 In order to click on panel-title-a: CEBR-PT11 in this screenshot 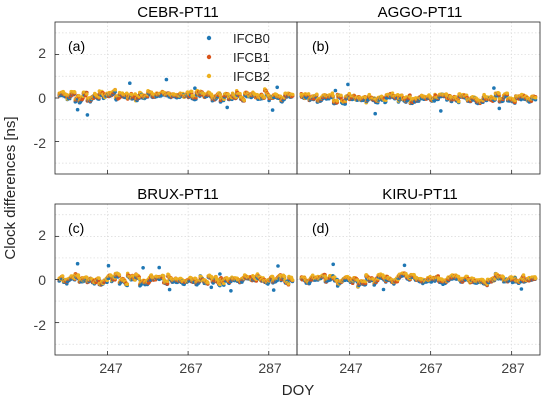, I will do `click(177, 12)`.